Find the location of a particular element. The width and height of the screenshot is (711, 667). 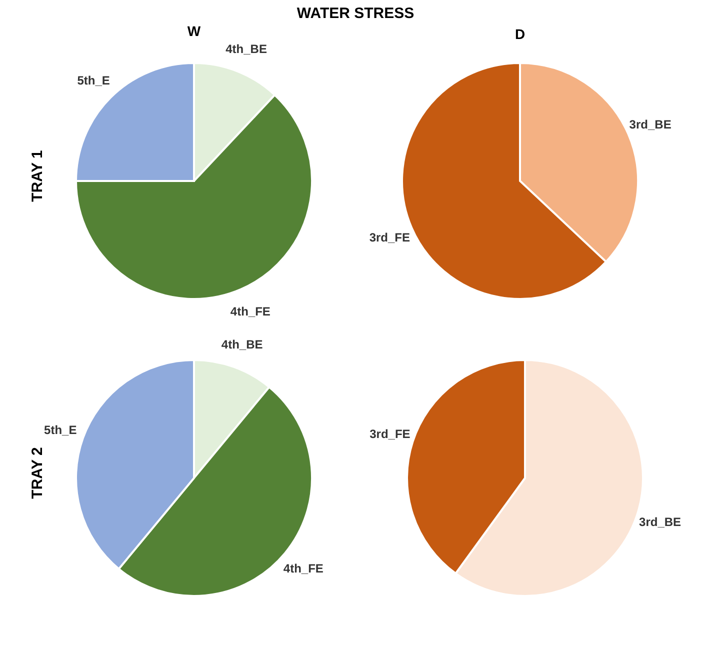

chart-title: D is located at coordinates (520, 34).